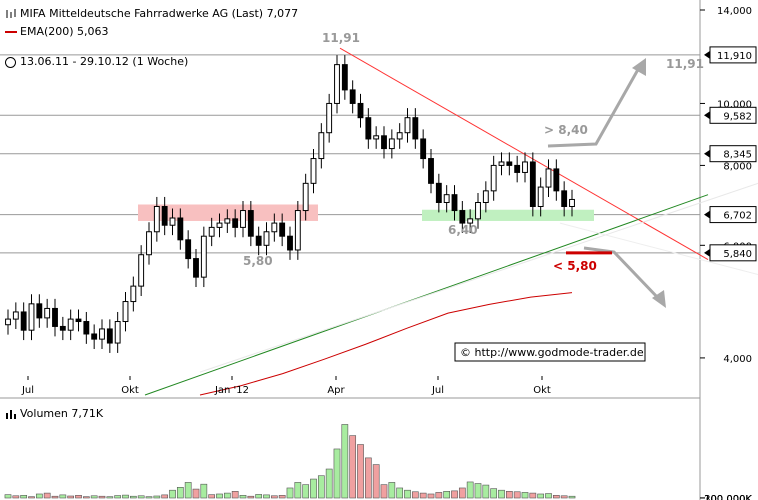 Image resolution: width=758 pixels, height=500 pixels. What do you see at coordinates (566, 130) in the screenshot?
I see `break-up-label: > 8,40` at bounding box center [566, 130].